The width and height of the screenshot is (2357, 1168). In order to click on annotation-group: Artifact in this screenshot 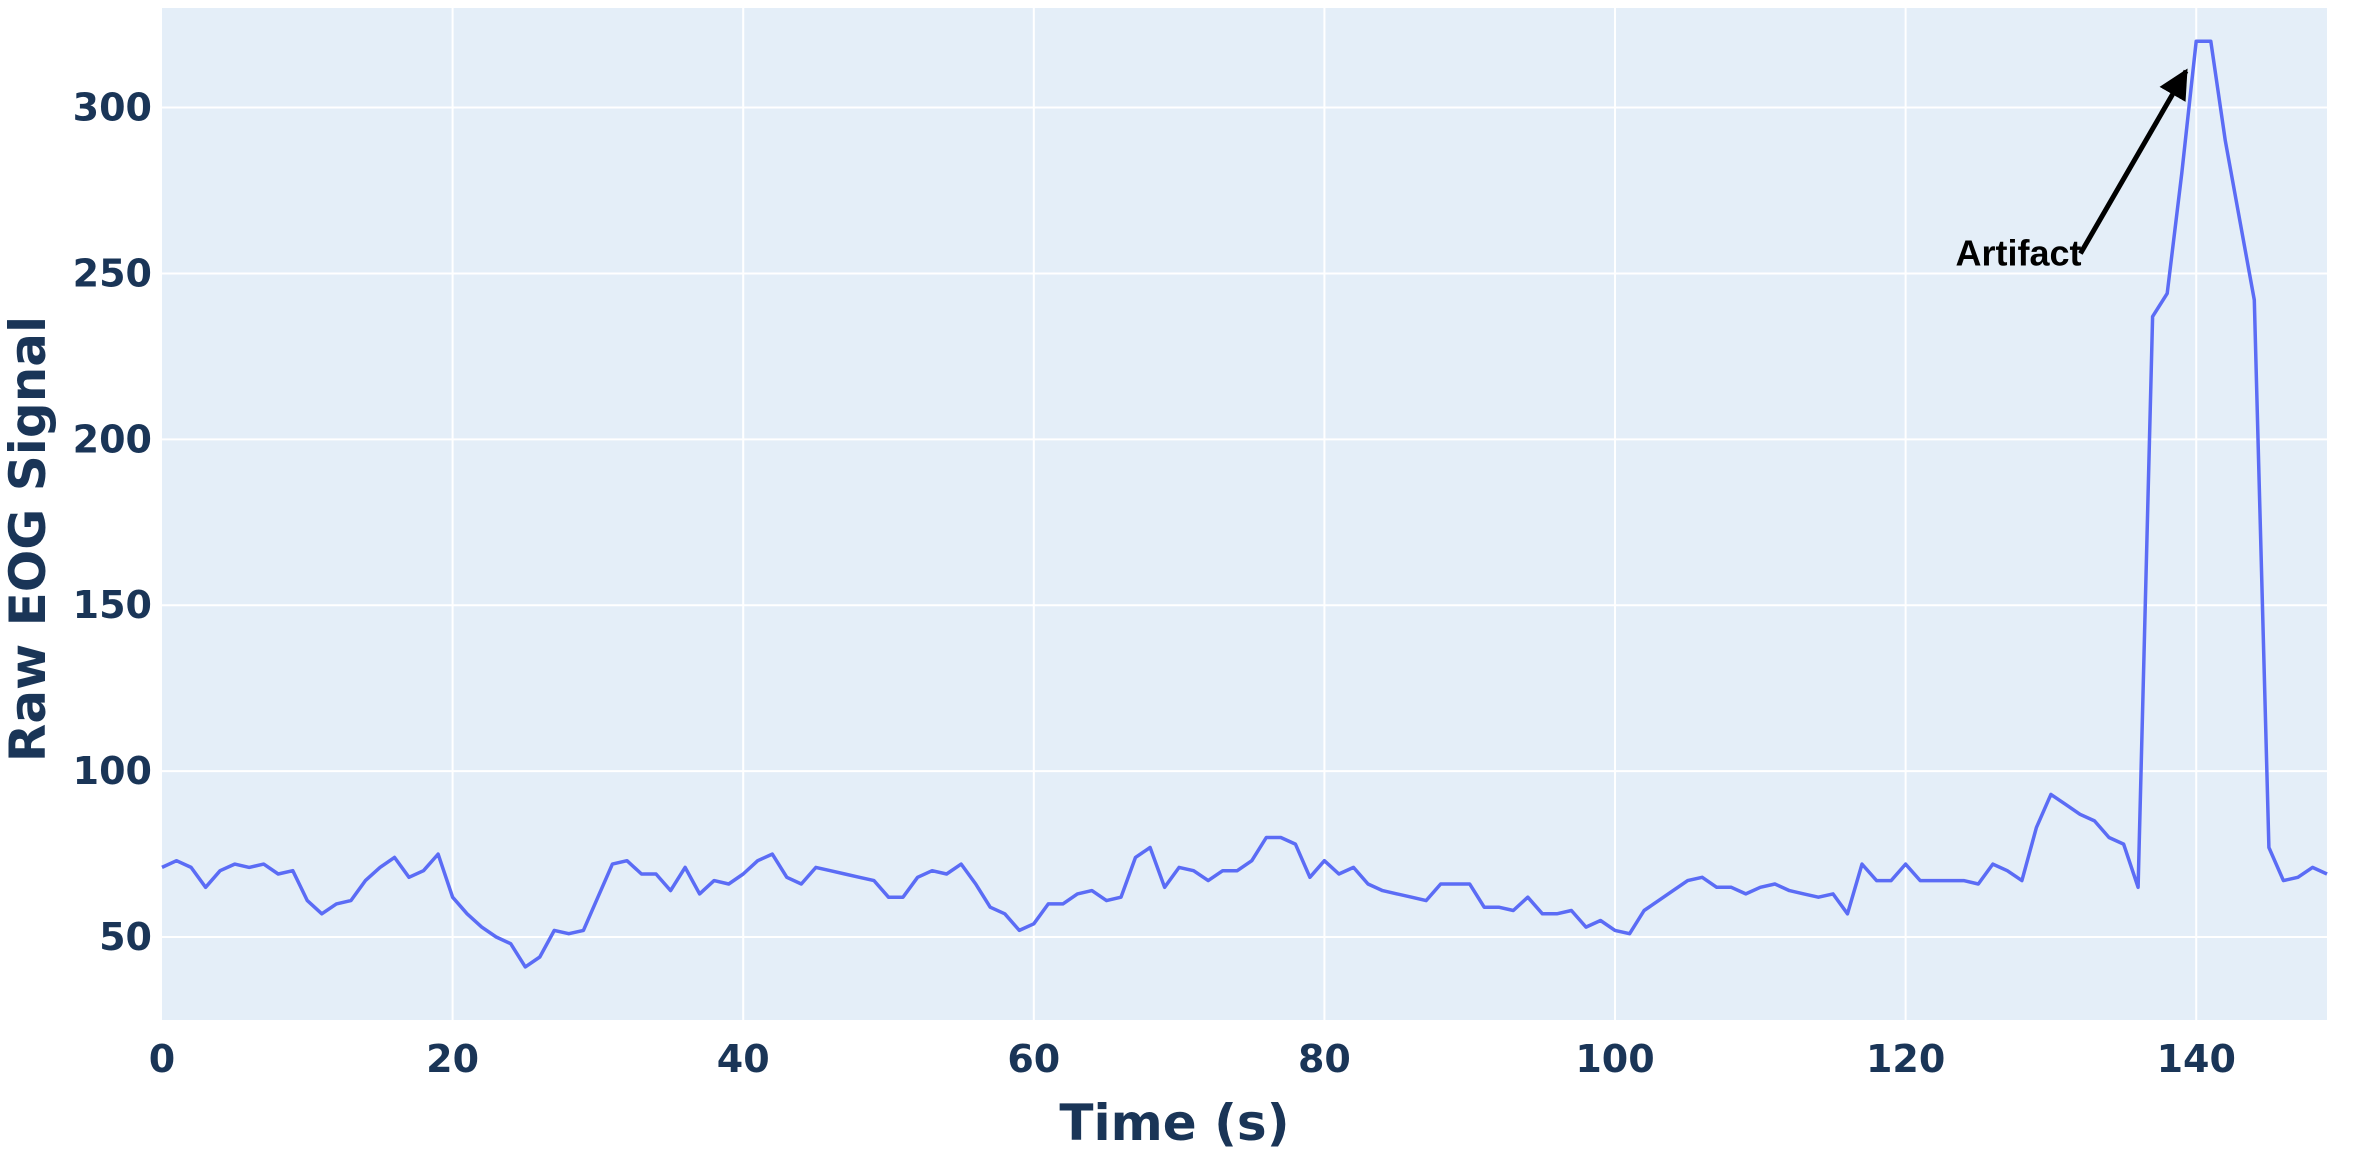, I will do `click(2072, 171)`.